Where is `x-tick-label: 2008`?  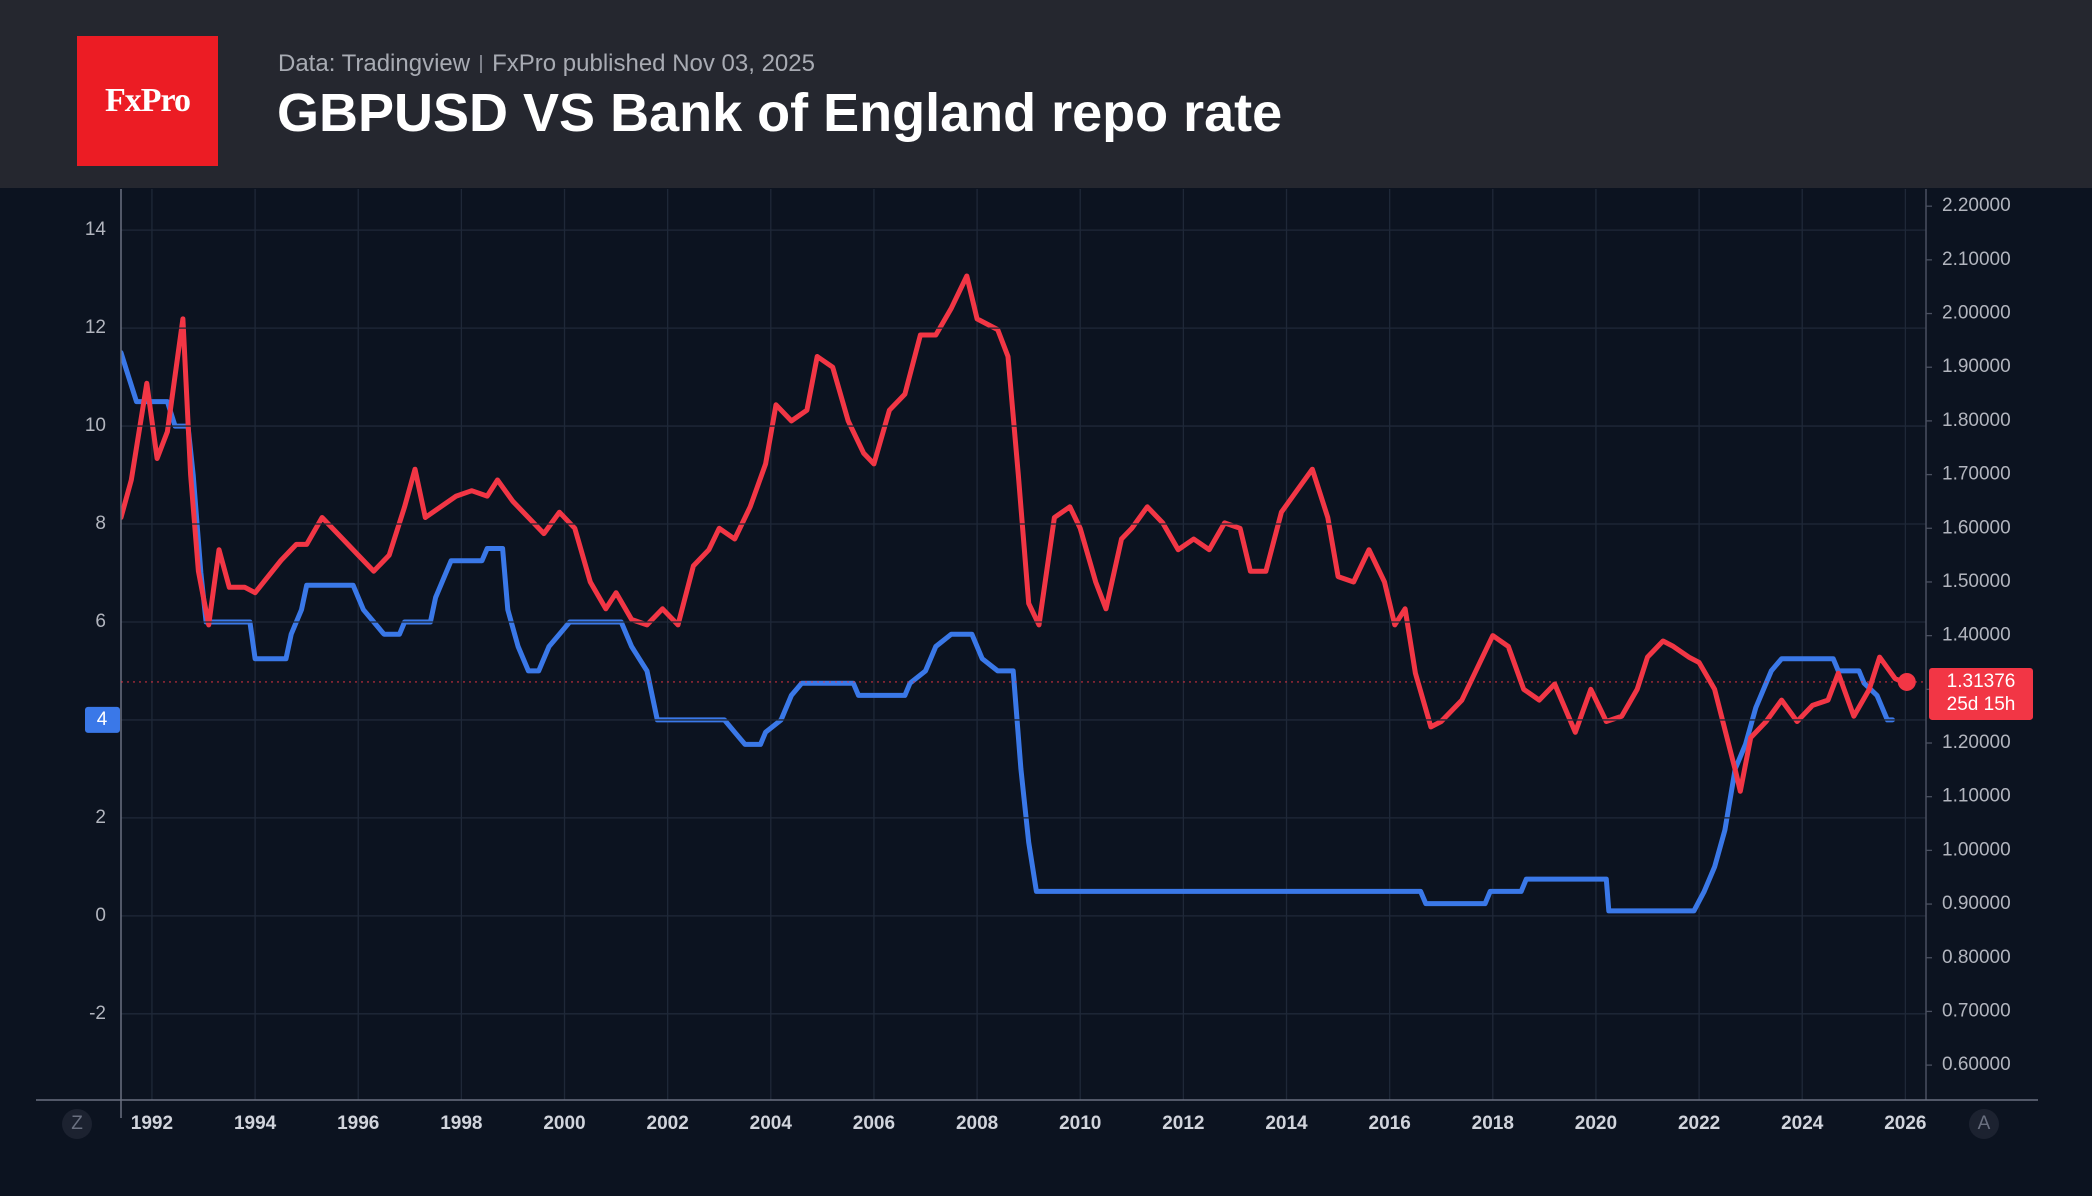 x-tick-label: 2008 is located at coordinates (977, 1123).